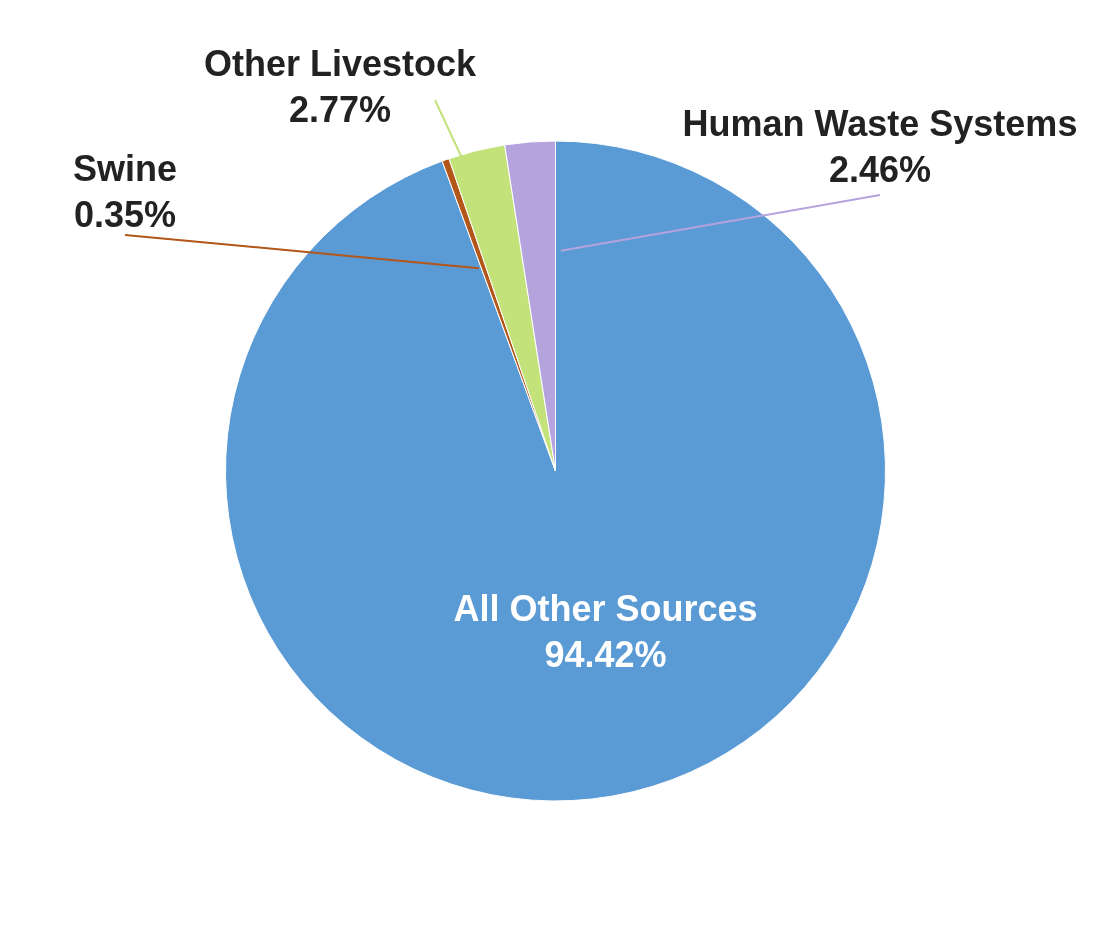  Describe the element at coordinates (880, 123) in the screenshot. I see `slice-label: Human Waste Systems` at that location.